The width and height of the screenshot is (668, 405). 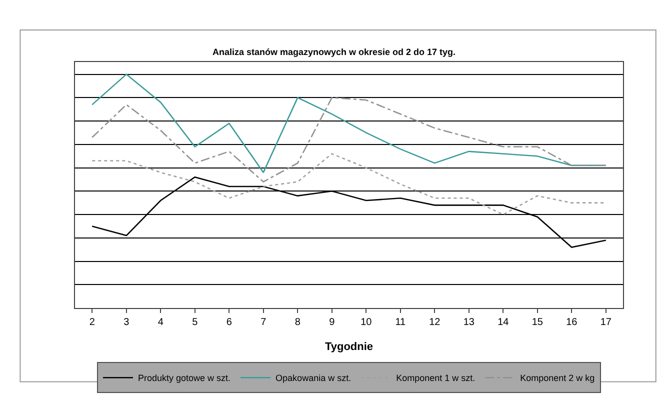 I want to click on x-tick-label: 8, so click(x=297, y=322).